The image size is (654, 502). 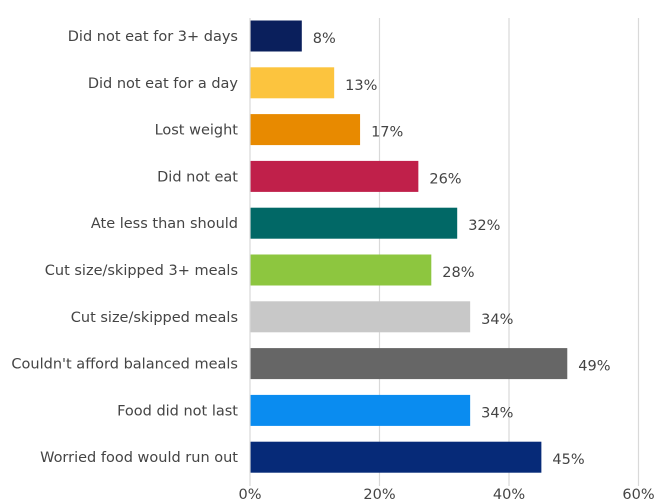 What do you see at coordinates (594, 367) in the screenshot?
I see `value-label: 49%` at bounding box center [594, 367].